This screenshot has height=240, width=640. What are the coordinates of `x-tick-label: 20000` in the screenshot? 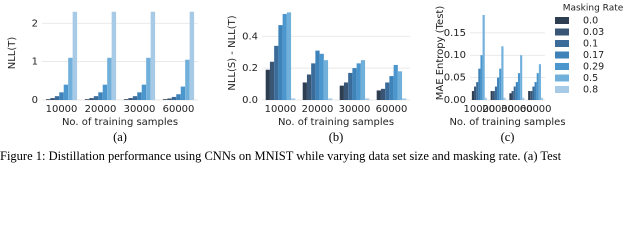 It's located at (498, 109).